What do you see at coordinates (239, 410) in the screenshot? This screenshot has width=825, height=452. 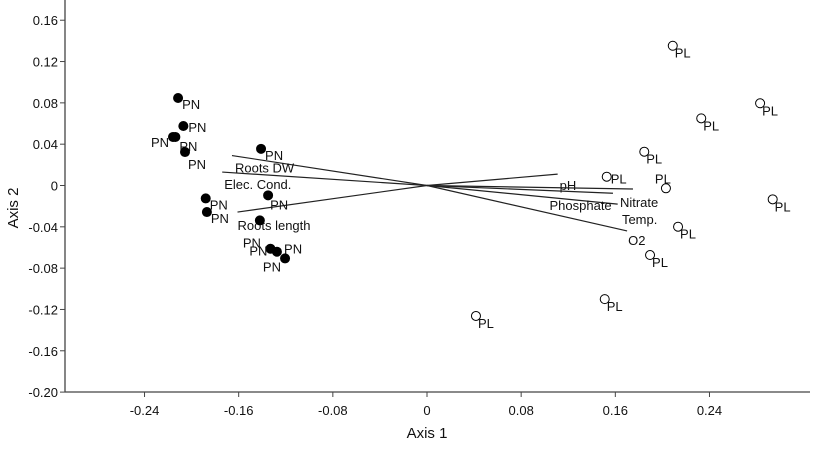 I see `x-tick-label: -0.16` at bounding box center [239, 410].